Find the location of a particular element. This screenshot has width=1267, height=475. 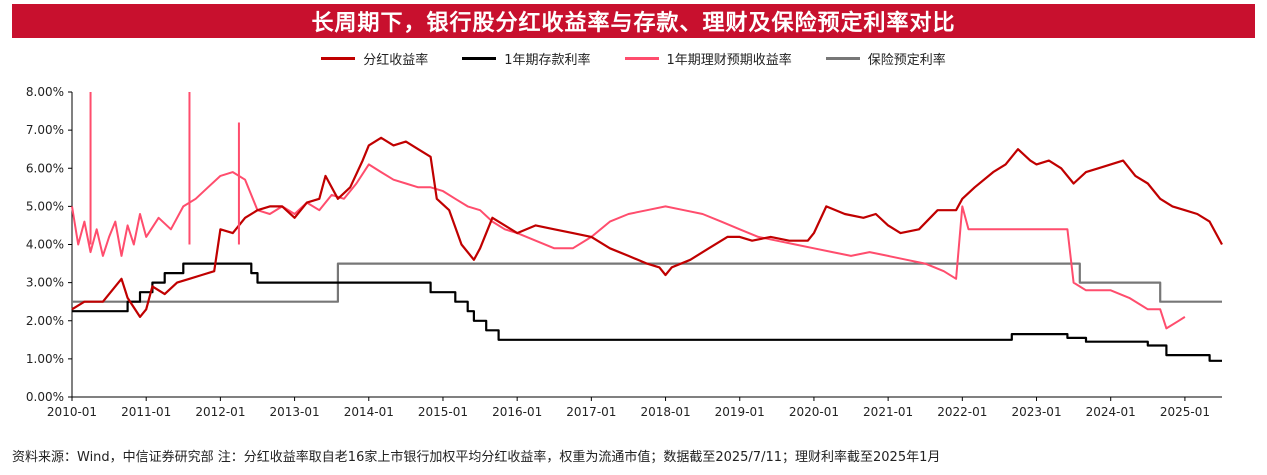

x-tick-label: 2022-01 is located at coordinates (962, 412).